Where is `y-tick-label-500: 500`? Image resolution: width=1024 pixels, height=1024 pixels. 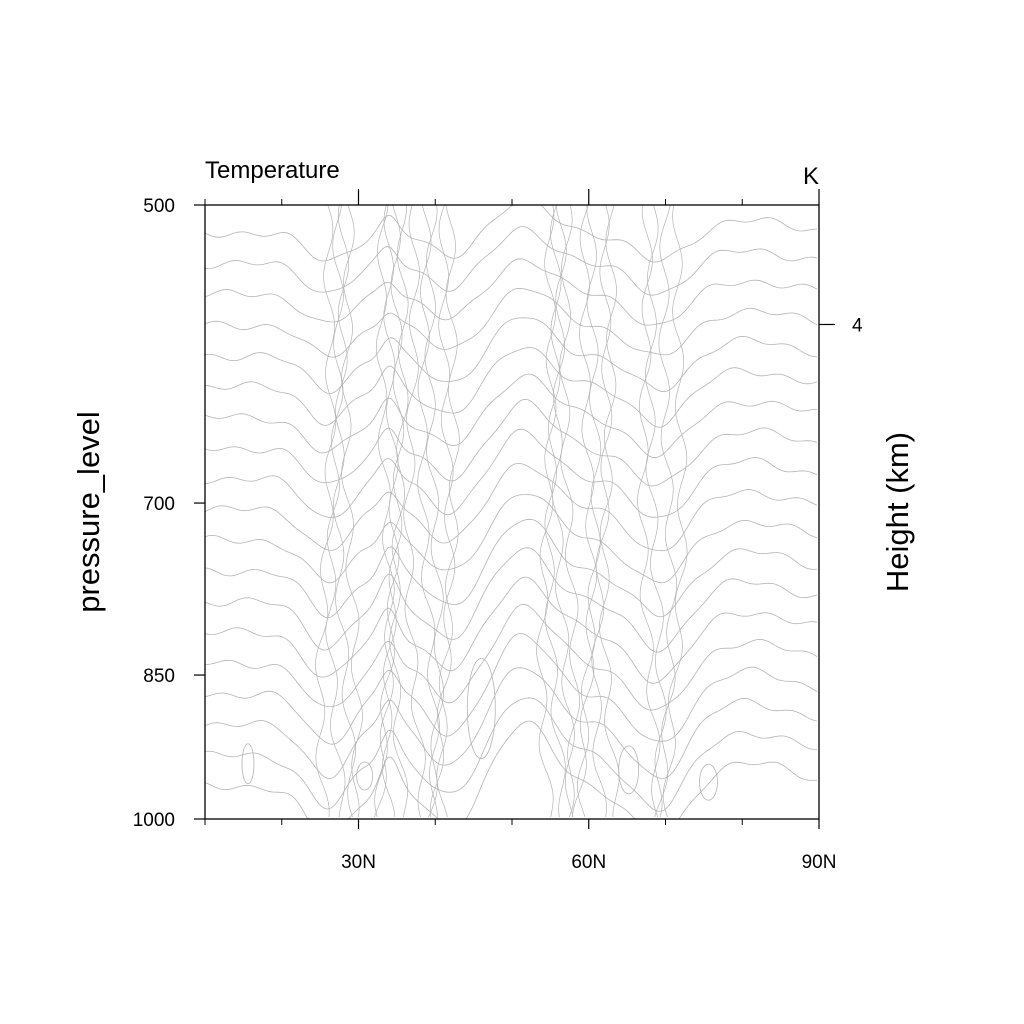
y-tick-label-500: 500 is located at coordinates (159, 206).